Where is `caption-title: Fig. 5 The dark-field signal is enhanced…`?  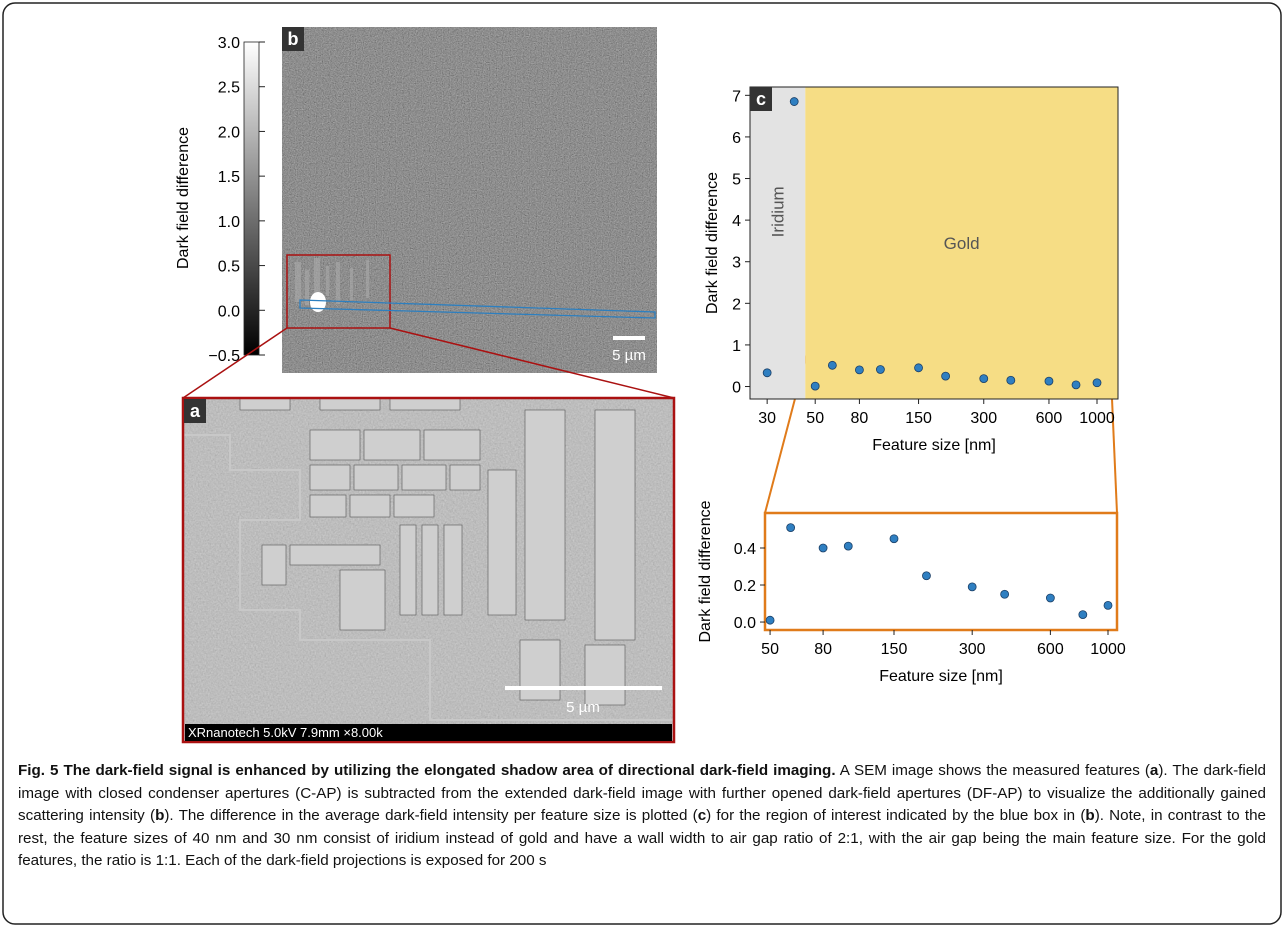
caption-title: Fig. 5 The dark-field signal is enhanced… is located at coordinates (427, 770).